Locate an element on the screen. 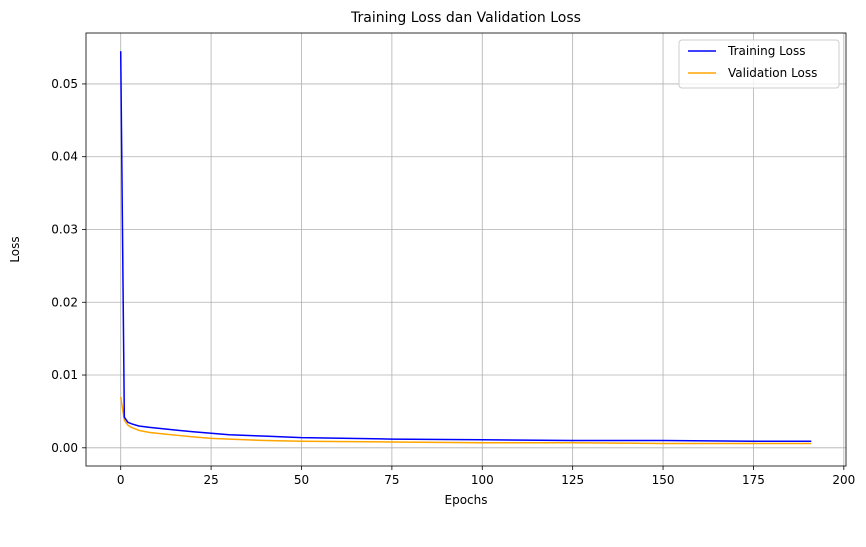 Image resolution: width=866 pixels, height=547 pixels. y-tick-label: 0.04 is located at coordinates (64, 157).